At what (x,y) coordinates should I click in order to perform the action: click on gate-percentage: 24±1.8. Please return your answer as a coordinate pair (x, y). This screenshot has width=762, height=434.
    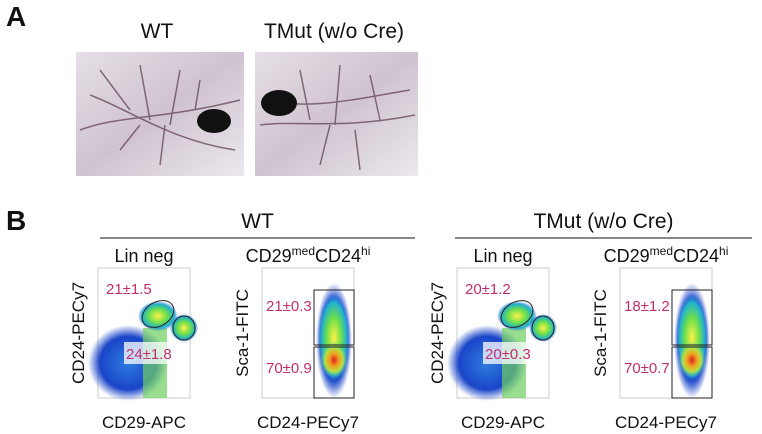
    Looking at the image, I should click on (149, 354).